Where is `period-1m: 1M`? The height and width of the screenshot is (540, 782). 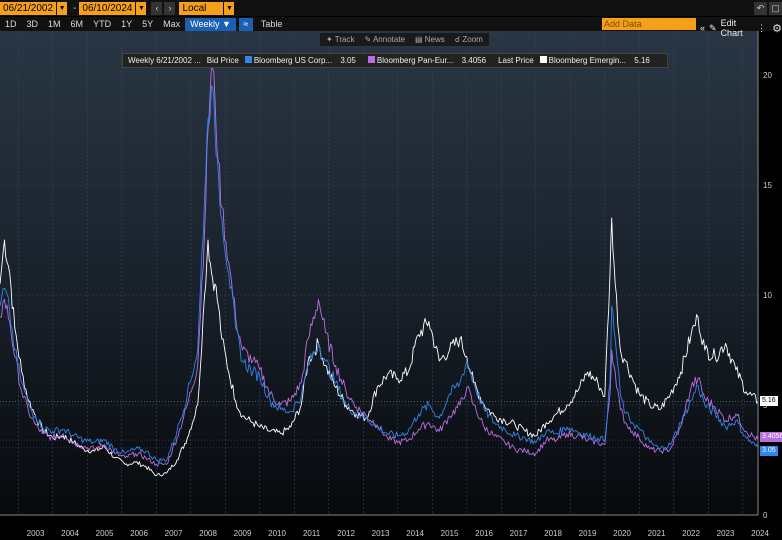
period-1m: 1M is located at coordinates (54, 23).